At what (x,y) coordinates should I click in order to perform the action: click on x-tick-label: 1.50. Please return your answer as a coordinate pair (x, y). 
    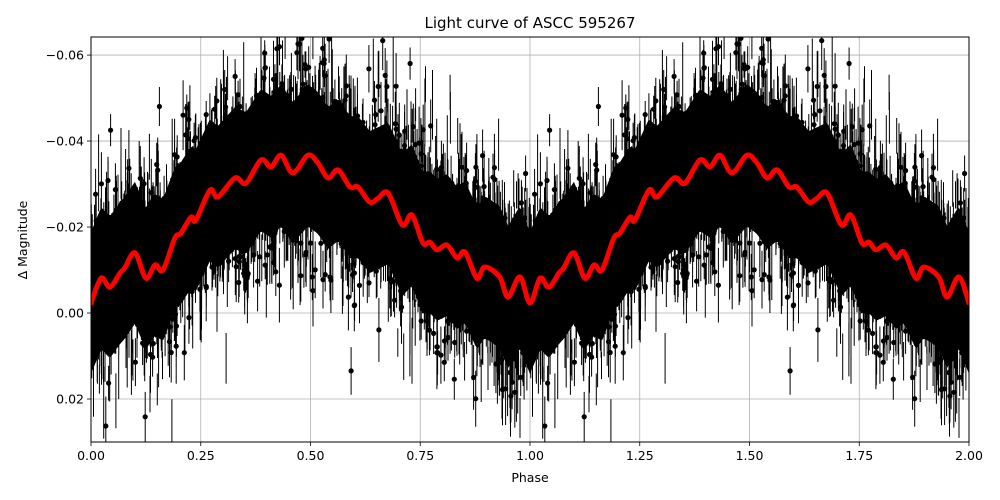
    Looking at the image, I should click on (750, 455).